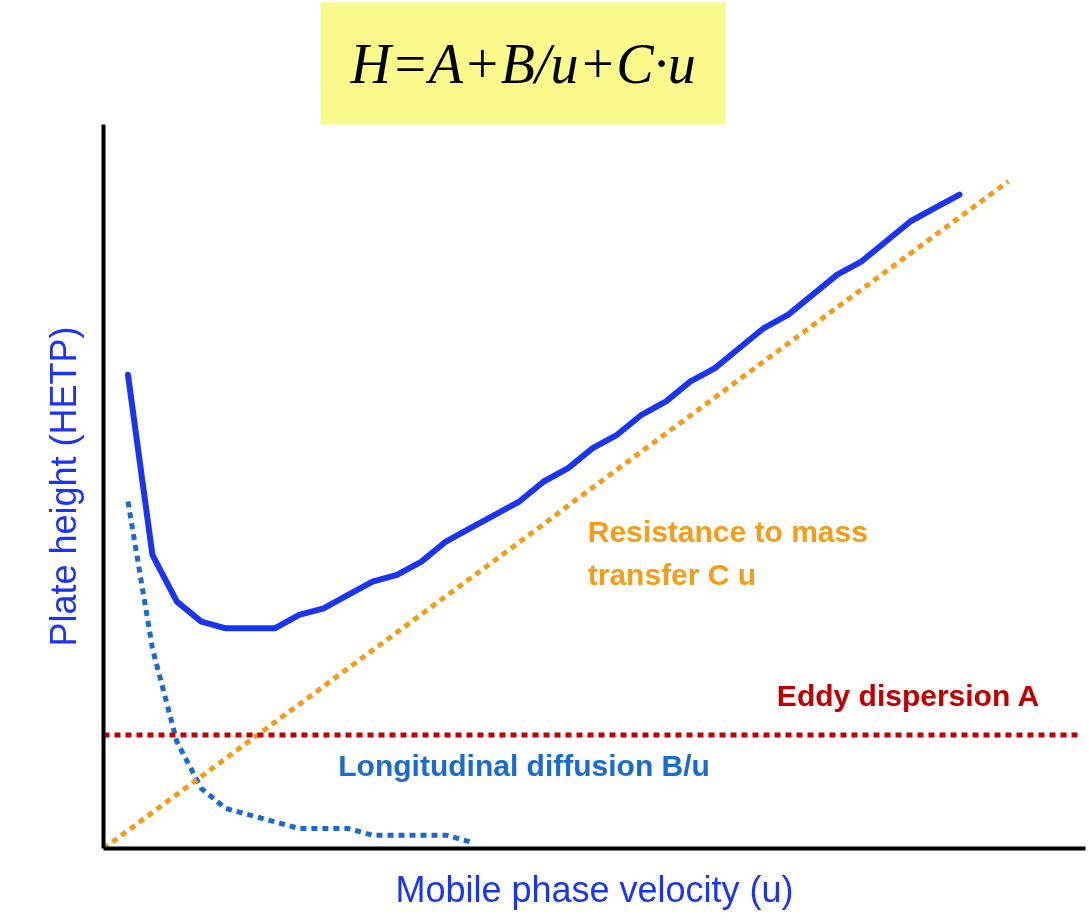  Describe the element at coordinates (908, 695) in the screenshot. I see `series-label: Eddy dispersion A` at that location.